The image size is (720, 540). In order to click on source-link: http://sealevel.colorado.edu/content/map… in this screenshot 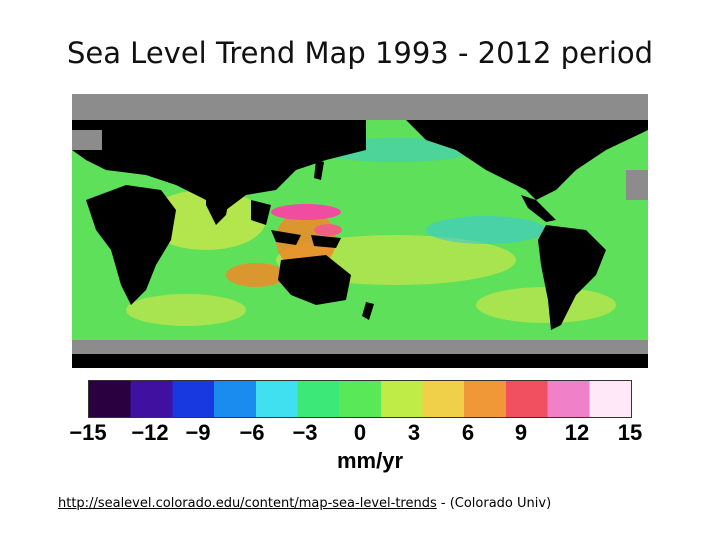, I will do `click(247, 503)`.